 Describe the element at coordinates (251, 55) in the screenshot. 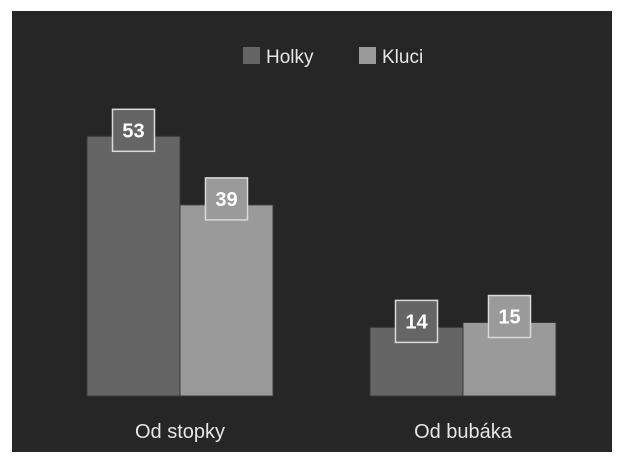

I see `legend-swatch-holky` at that location.